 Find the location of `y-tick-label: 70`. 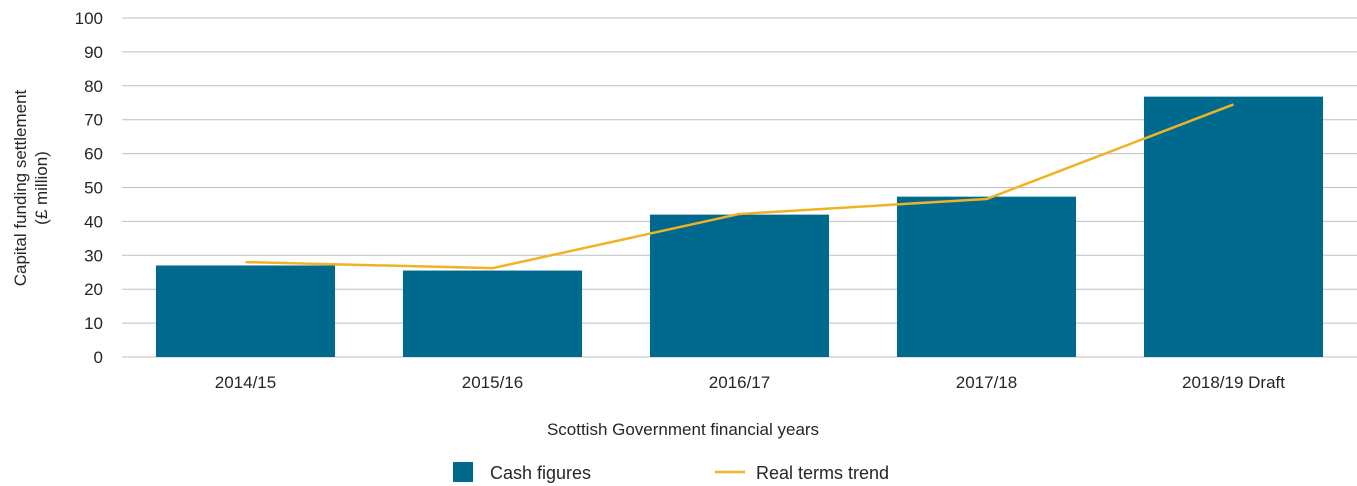

y-tick-label: 70 is located at coordinates (93, 120).